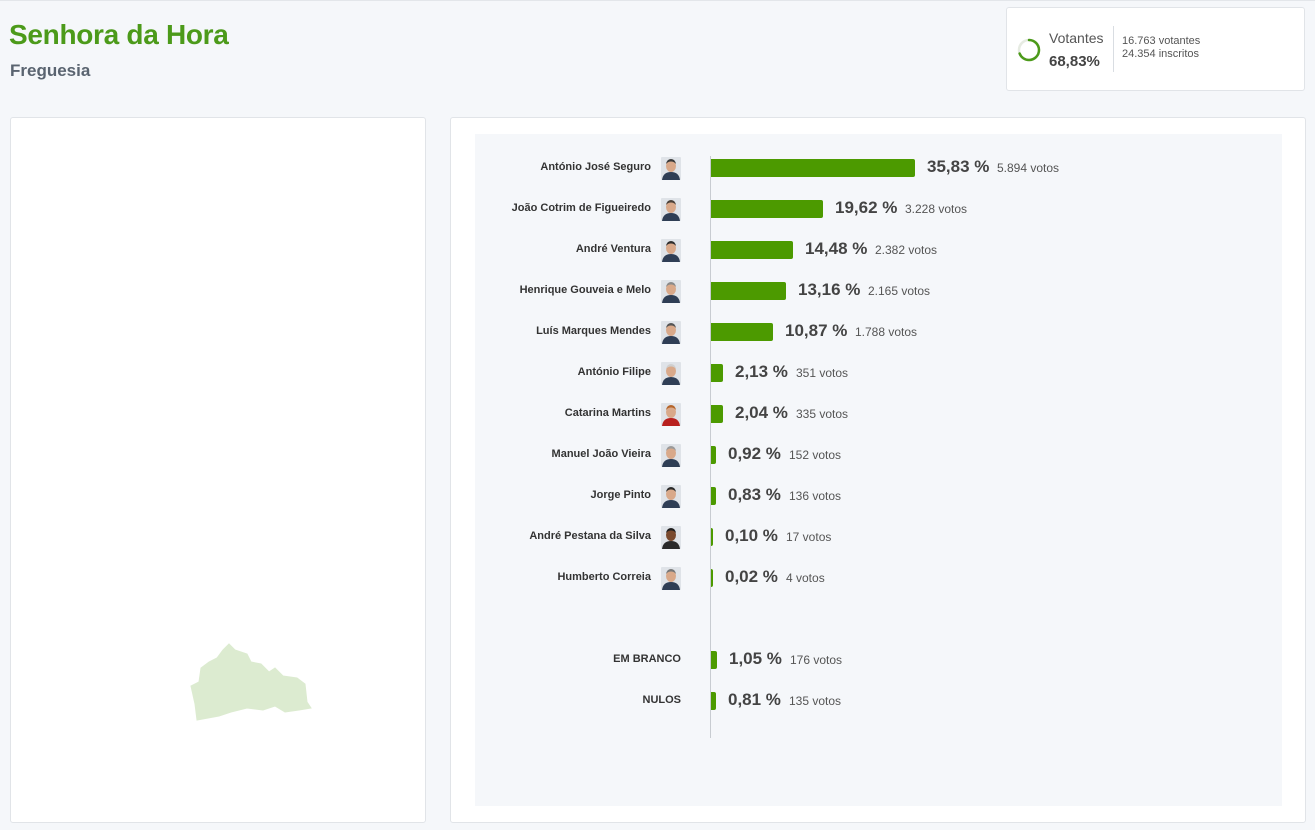 This screenshot has height=830, width=1315. I want to click on result-percent: 0,10 %, so click(751, 535).